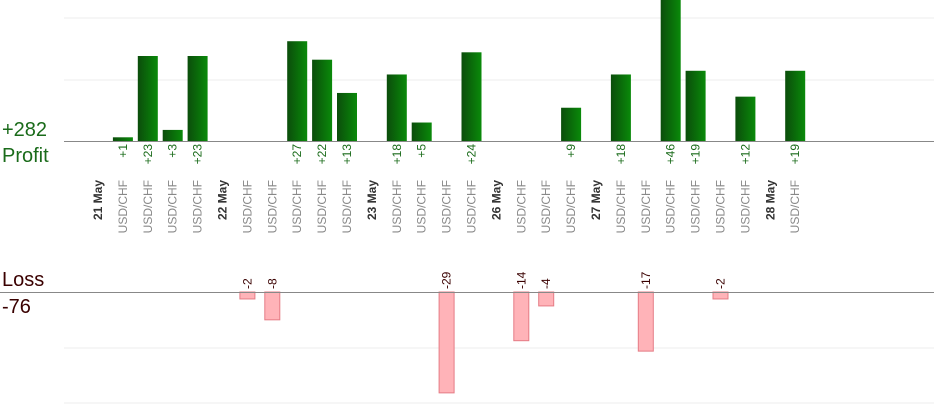 The height and width of the screenshot is (420, 934). Describe the element at coordinates (770, 200) in the screenshot. I see `date-label: 28 May` at that location.